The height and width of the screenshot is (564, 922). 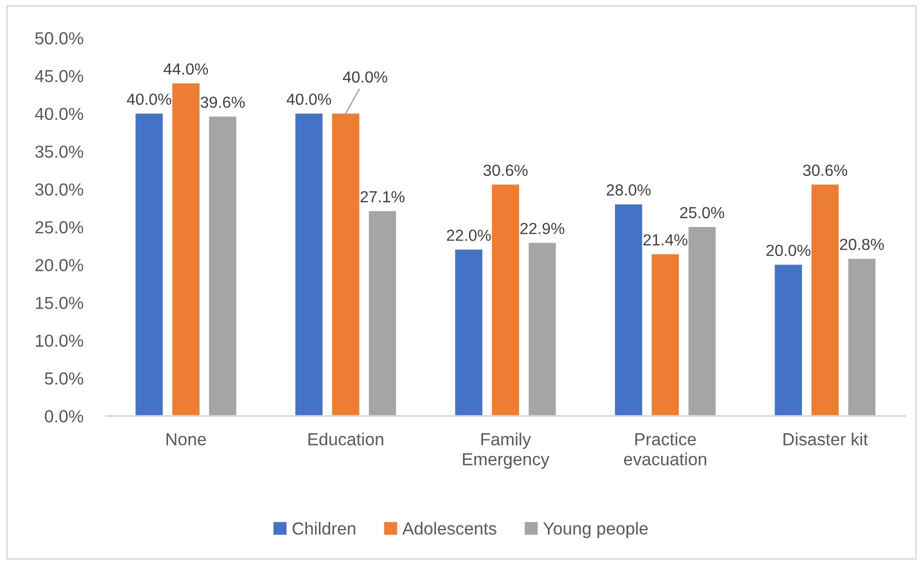 I want to click on x-tick-label: Disaster kit, so click(x=826, y=439).